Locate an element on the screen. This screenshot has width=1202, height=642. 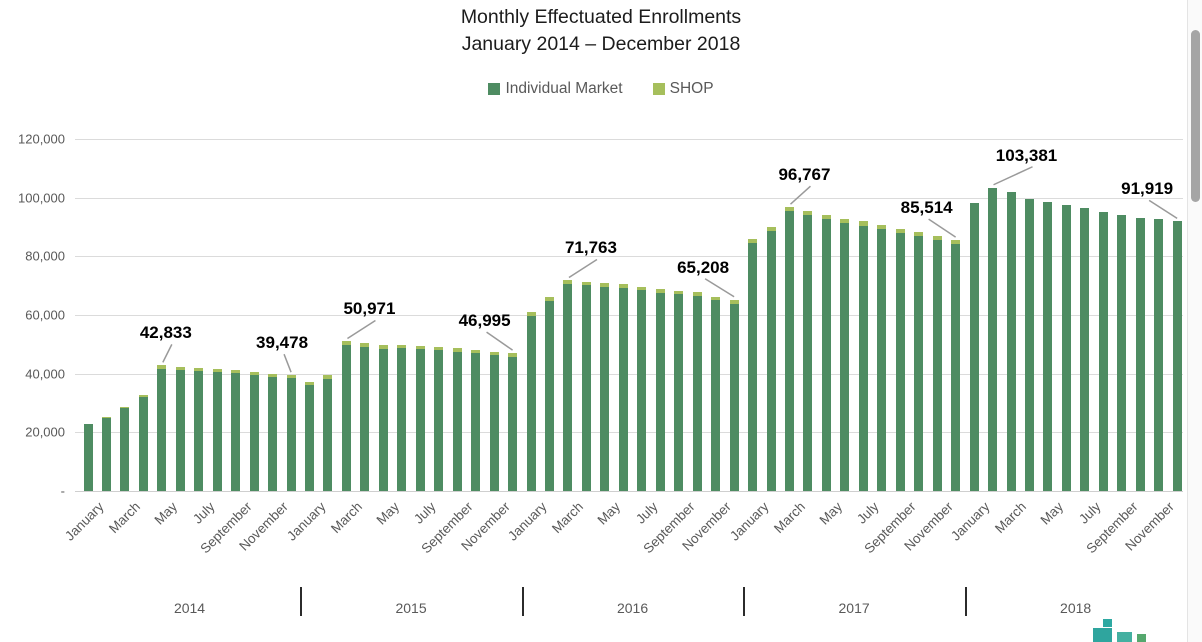
scrollbar-track is located at coordinates (1194, 321).